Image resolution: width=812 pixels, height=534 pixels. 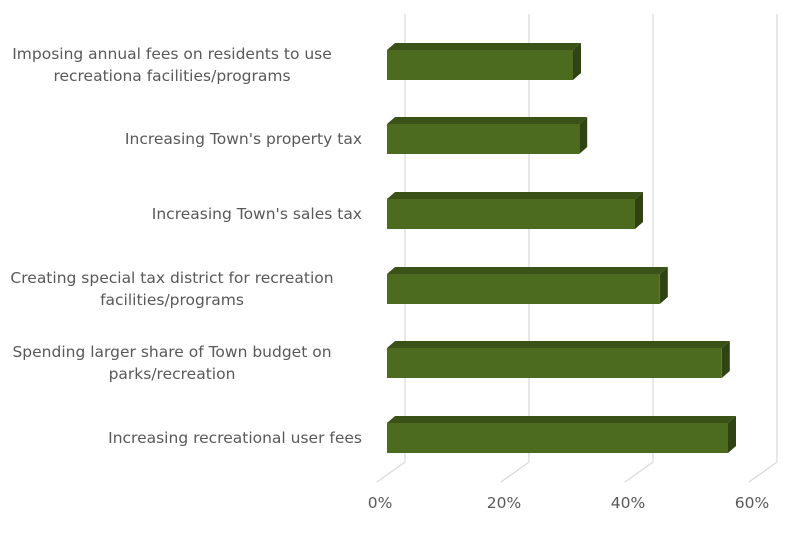 I want to click on category-label: Increasing recreational user fees, so click(x=181, y=438).